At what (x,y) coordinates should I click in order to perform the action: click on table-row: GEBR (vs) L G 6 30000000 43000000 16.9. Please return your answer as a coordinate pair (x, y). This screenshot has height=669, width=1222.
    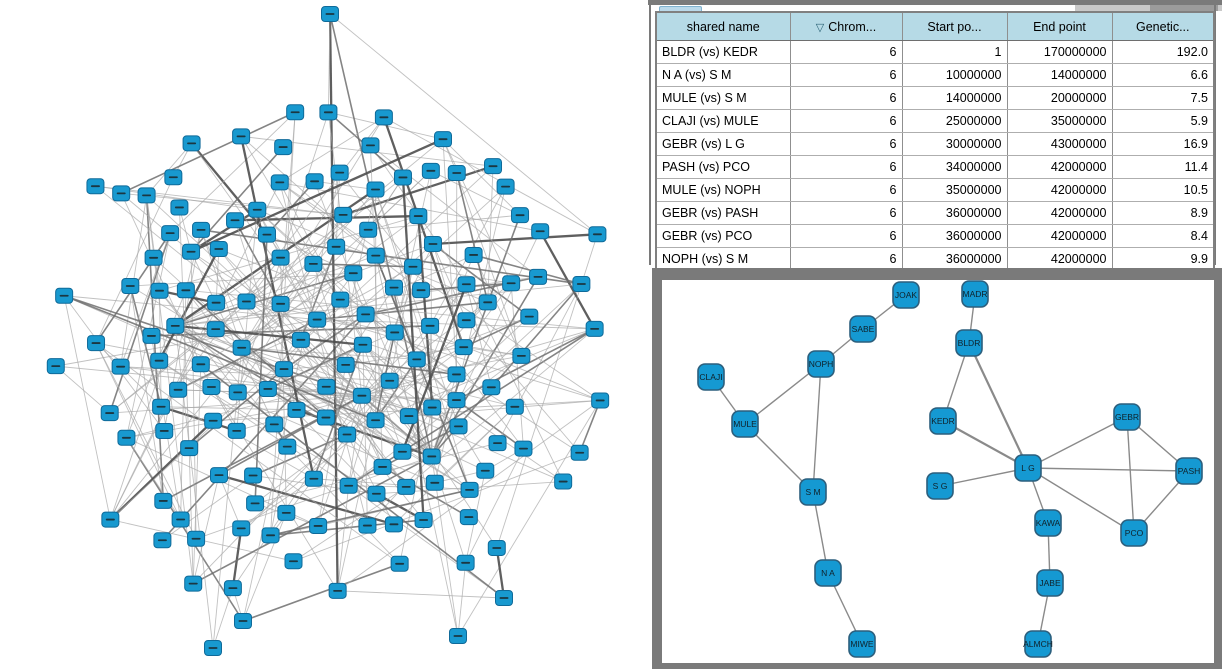
    Looking at the image, I should click on (935, 144).